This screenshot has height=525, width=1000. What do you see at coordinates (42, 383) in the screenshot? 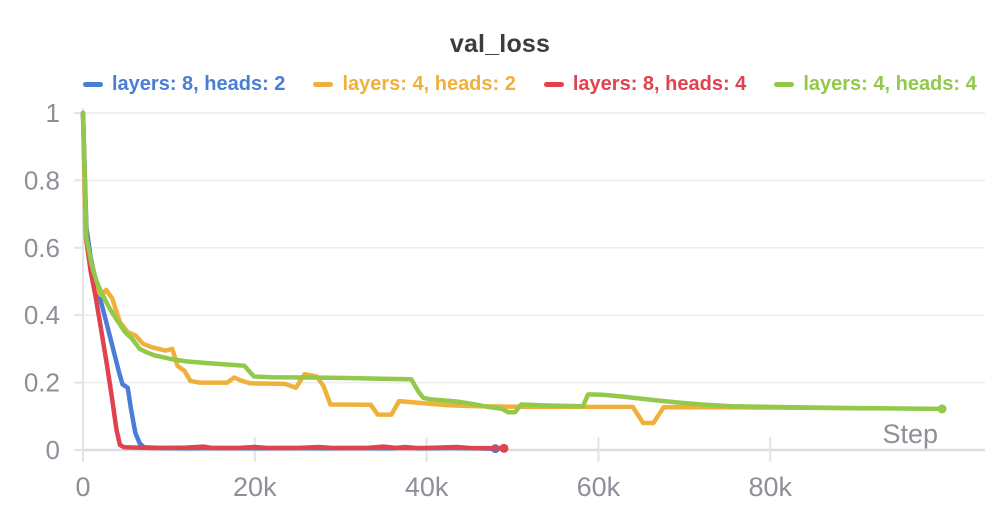
I see `y-tick-label: 0.2` at bounding box center [42, 383].